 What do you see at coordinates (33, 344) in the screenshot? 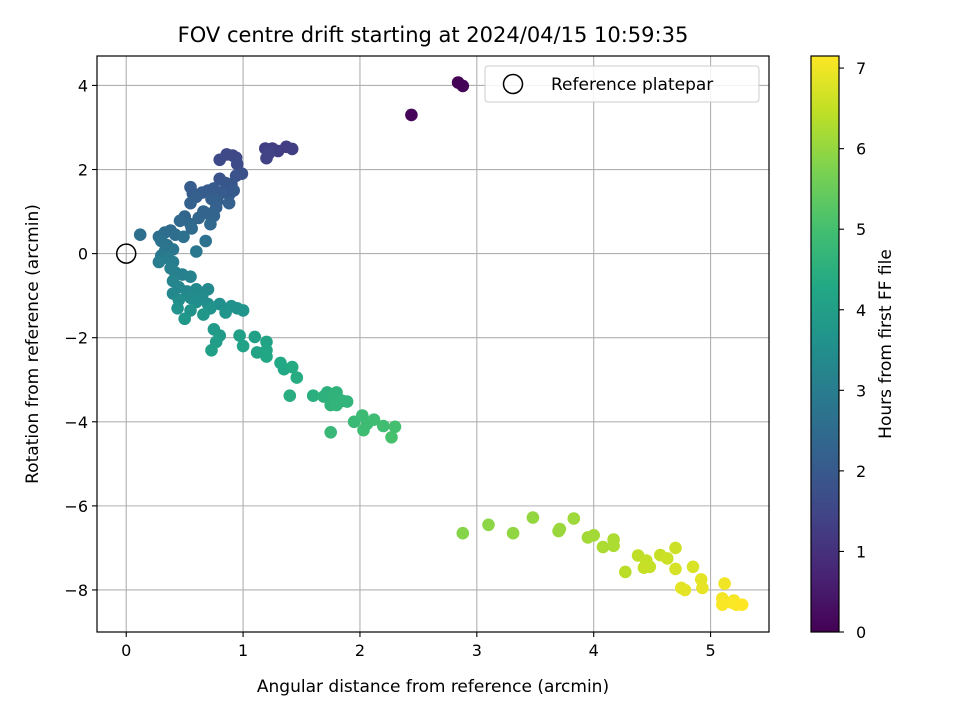
I see `y-axis-label: Rotation from reference (arcmin)` at bounding box center [33, 344].